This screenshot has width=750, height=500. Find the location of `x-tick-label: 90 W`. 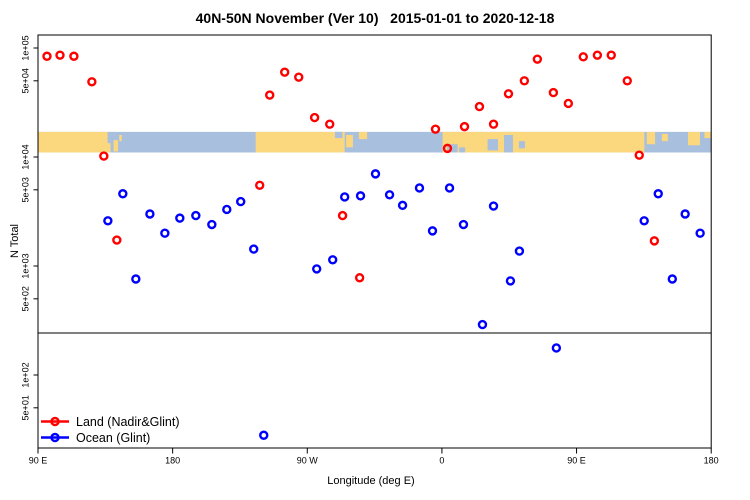

x-tick-label: 90 W is located at coordinates (308, 461).